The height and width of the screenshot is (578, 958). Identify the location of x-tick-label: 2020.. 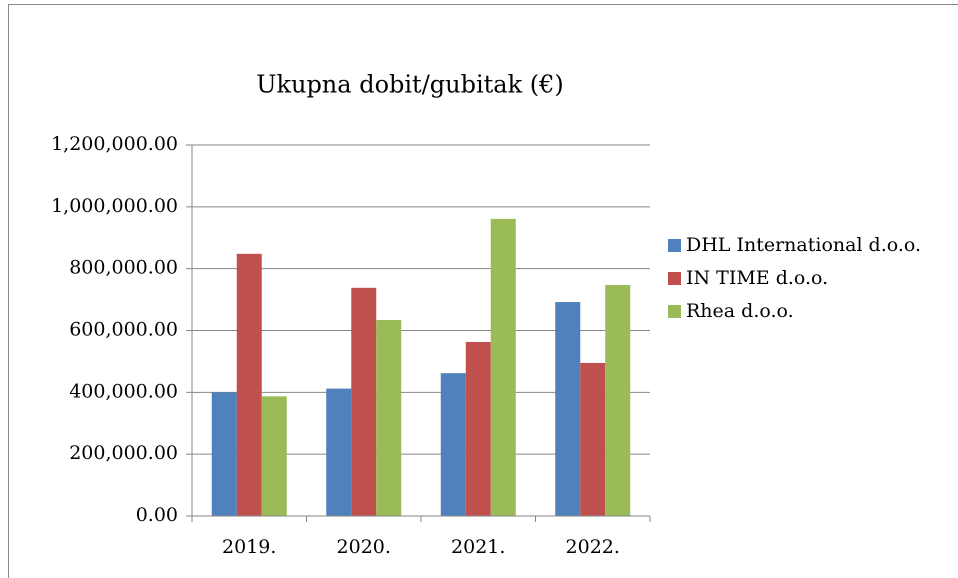
(364, 547).